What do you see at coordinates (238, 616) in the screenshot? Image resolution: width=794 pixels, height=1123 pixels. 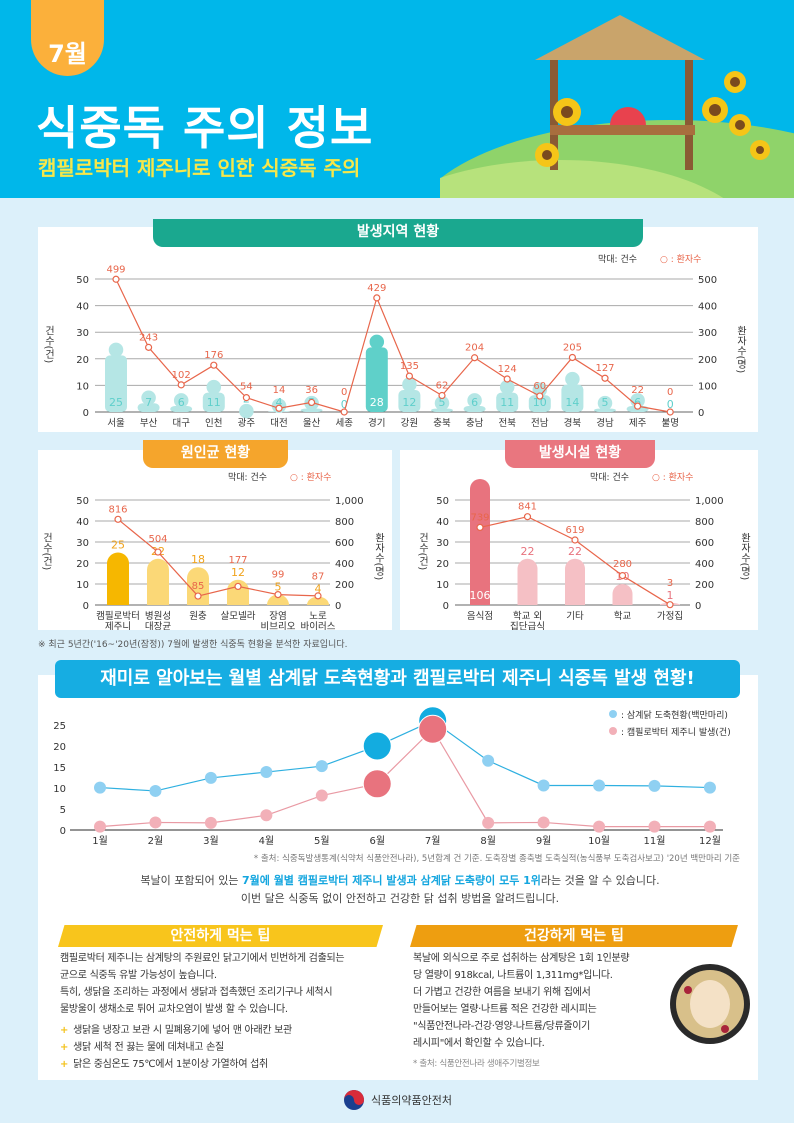 I see `x-tick-label: 살모넬라` at bounding box center [238, 616].